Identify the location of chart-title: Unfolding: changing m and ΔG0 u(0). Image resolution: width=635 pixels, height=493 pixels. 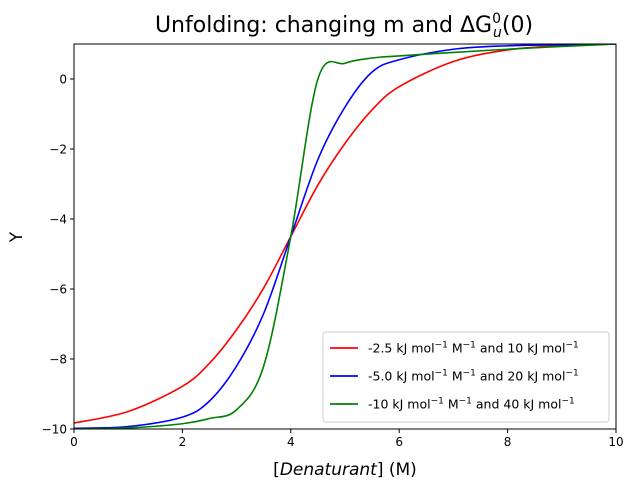
(344, 26).